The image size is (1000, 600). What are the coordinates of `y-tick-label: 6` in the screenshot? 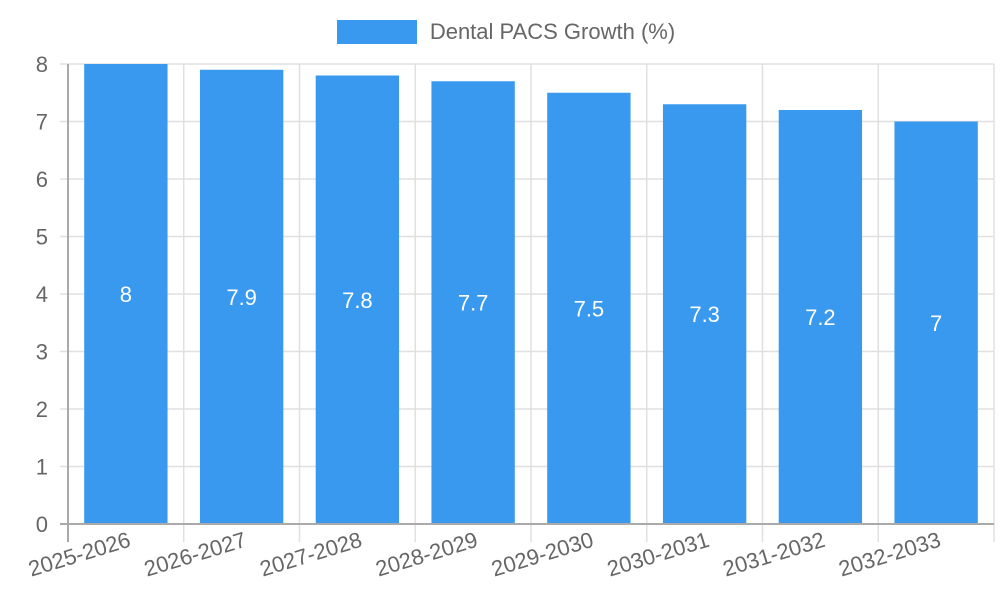 It's located at (42, 179).